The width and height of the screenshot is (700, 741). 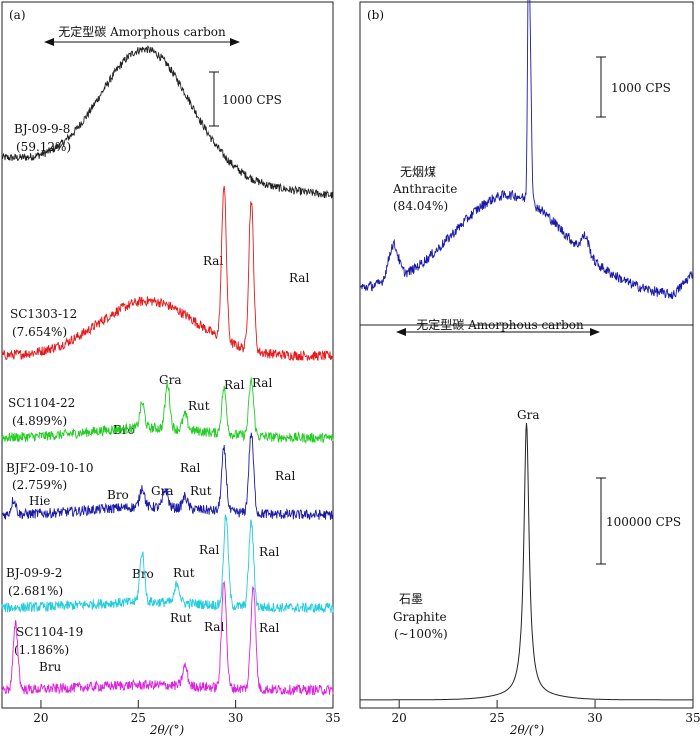 I want to click on series-pct-sc130312: (7.654%), so click(x=39, y=332).